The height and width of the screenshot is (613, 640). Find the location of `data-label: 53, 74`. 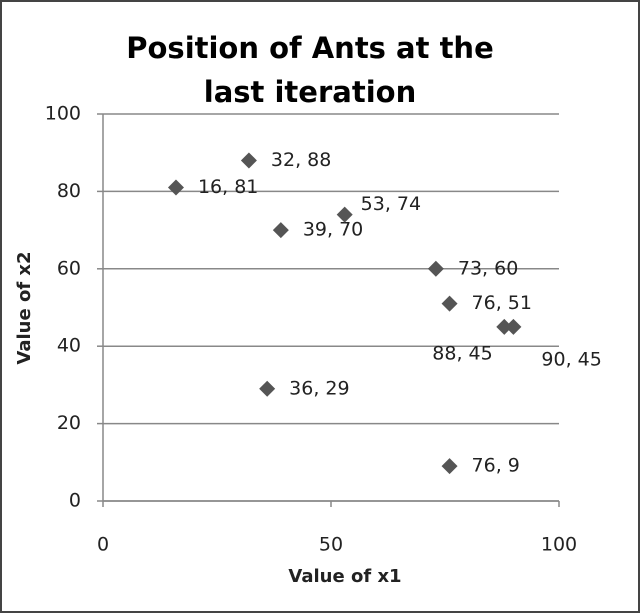

data-label: 53, 74 is located at coordinates (391, 204).